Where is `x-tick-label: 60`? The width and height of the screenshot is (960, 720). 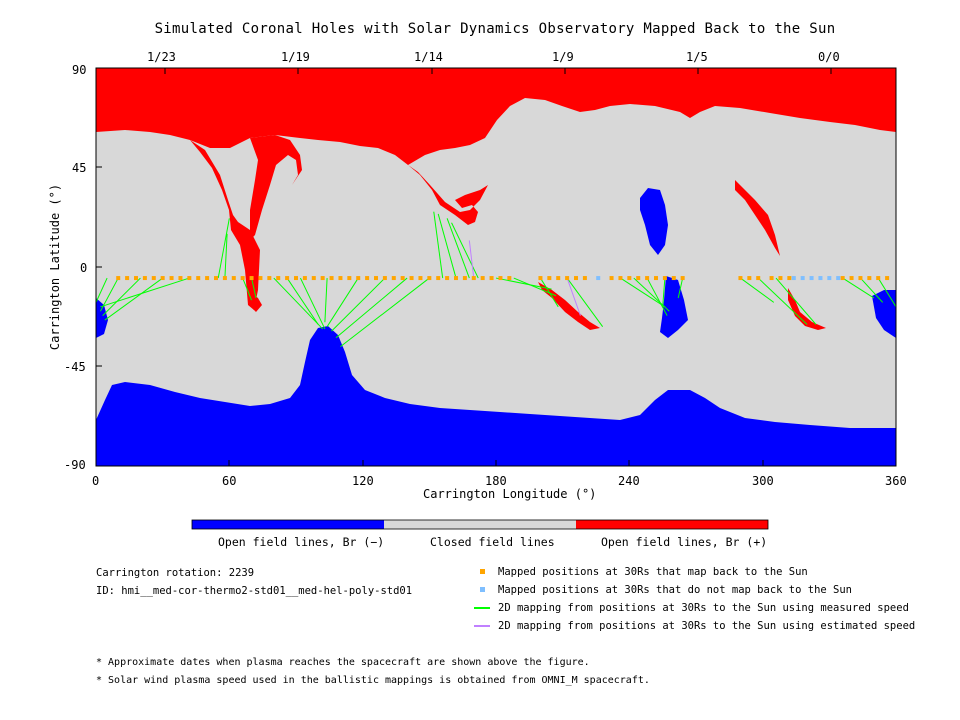 x-tick-label: 60 is located at coordinates (229, 481).